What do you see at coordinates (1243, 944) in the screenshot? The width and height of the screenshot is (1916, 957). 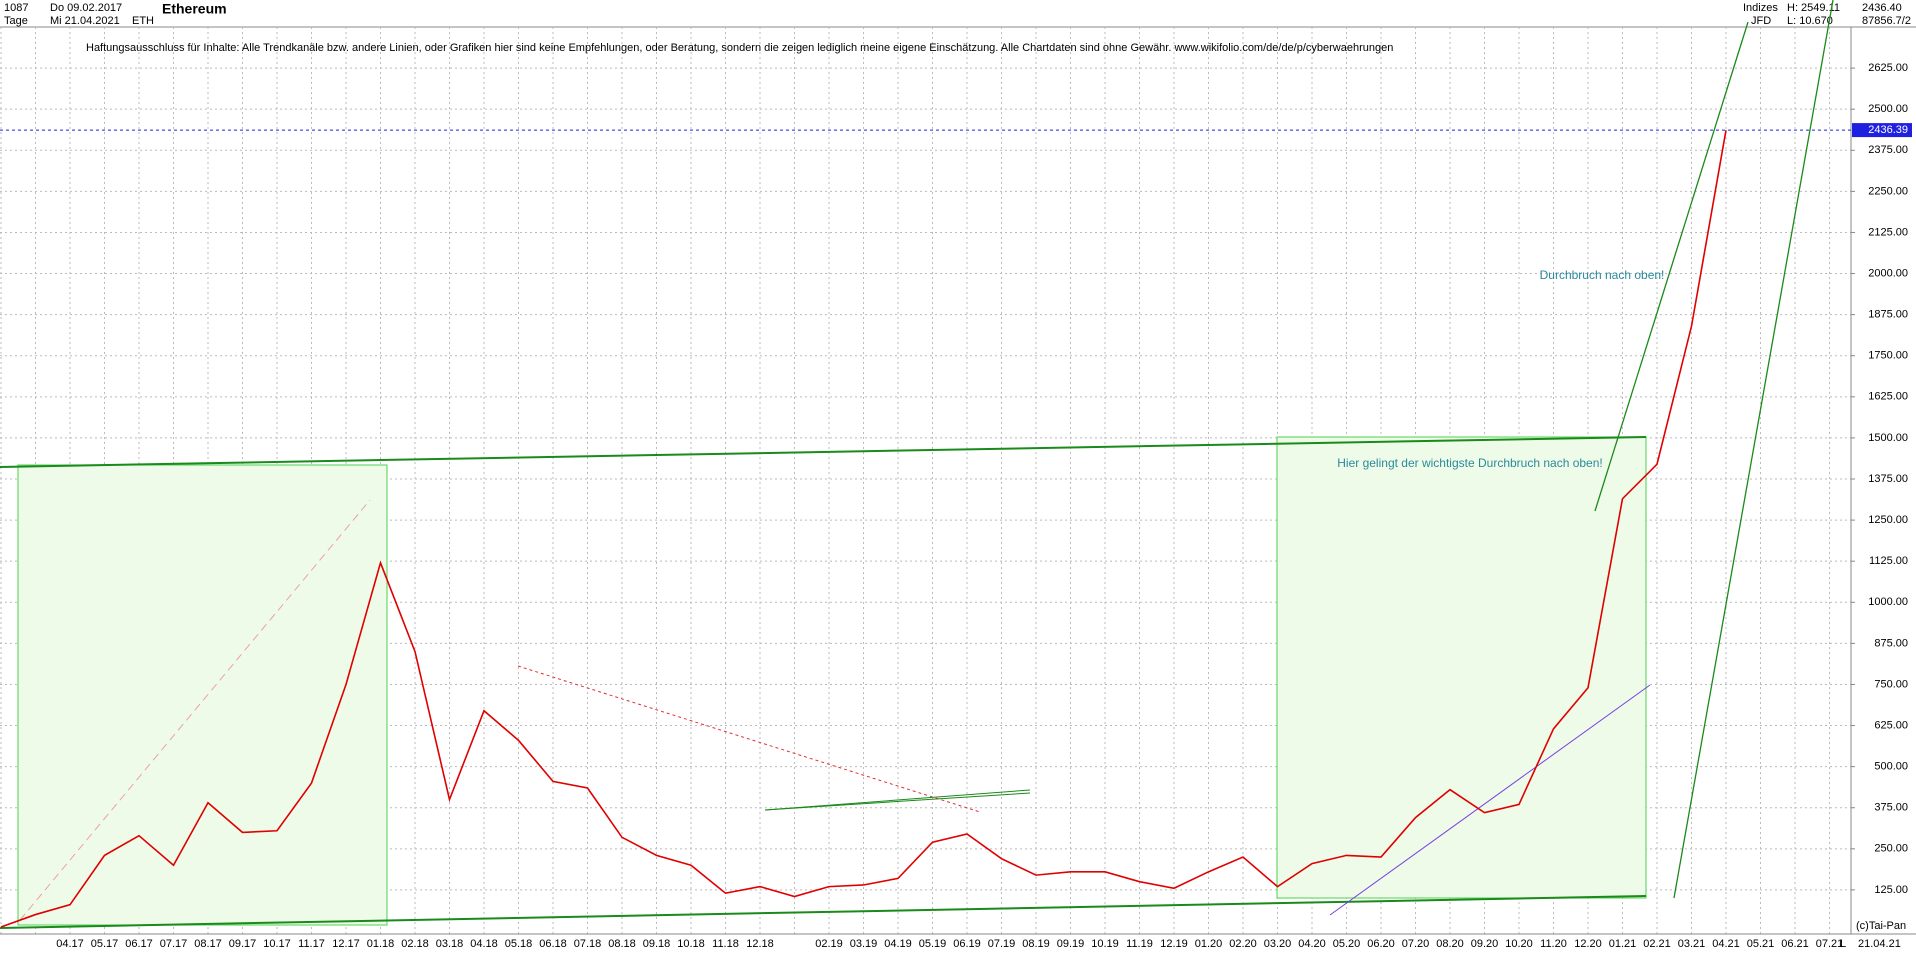 I see `x-tick-label: 02.20` at bounding box center [1243, 944].